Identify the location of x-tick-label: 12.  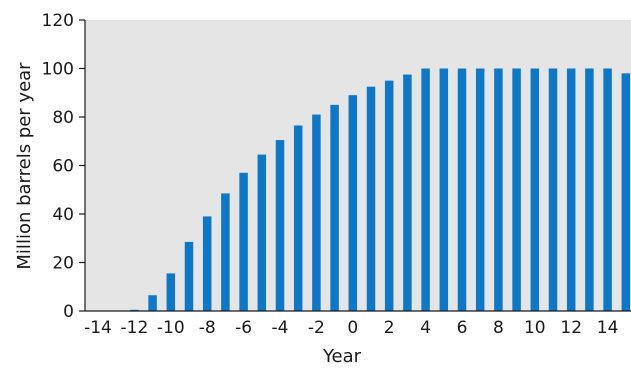
(571, 328).